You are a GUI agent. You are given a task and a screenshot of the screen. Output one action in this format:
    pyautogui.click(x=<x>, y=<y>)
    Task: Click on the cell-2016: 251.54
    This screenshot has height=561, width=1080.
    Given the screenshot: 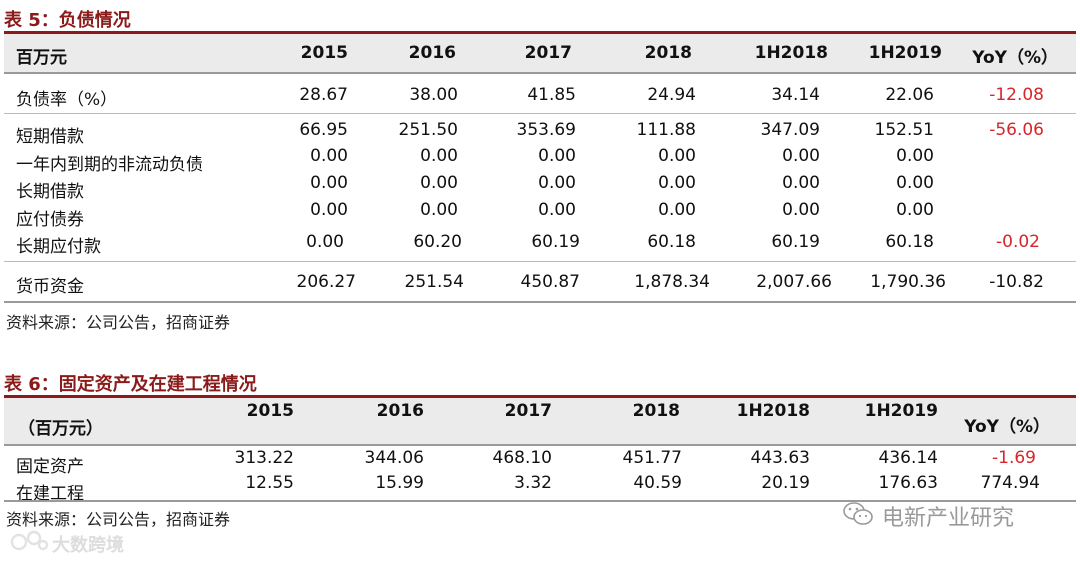 What is the action you would take?
    pyautogui.click(x=434, y=282)
    